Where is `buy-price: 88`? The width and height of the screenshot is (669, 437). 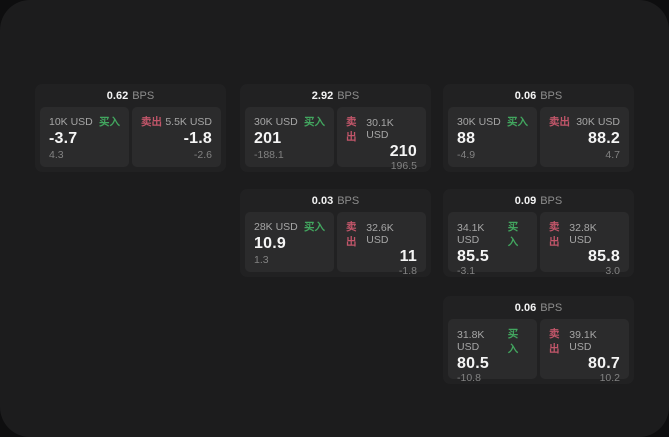 buy-price: 88 is located at coordinates (466, 138).